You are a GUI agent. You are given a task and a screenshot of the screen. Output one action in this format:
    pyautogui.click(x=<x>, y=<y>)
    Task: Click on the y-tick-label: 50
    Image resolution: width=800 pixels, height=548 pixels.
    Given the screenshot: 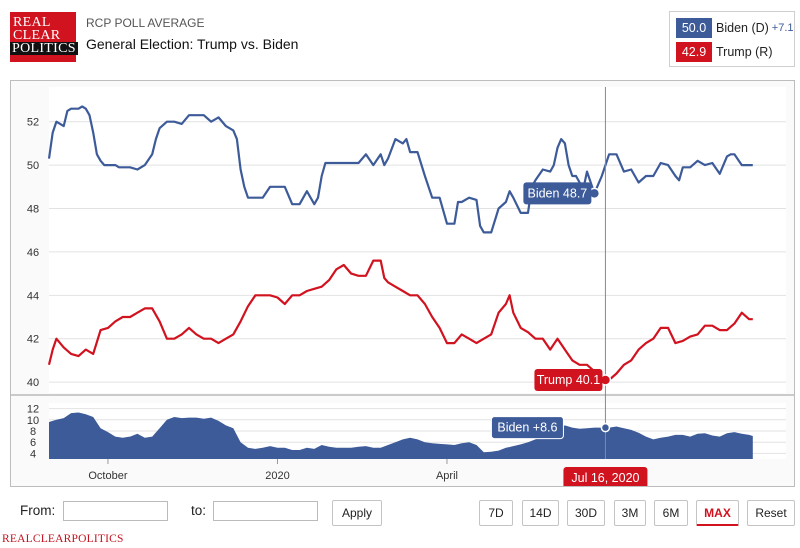 What is the action you would take?
    pyautogui.click(x=33, y=166)
    